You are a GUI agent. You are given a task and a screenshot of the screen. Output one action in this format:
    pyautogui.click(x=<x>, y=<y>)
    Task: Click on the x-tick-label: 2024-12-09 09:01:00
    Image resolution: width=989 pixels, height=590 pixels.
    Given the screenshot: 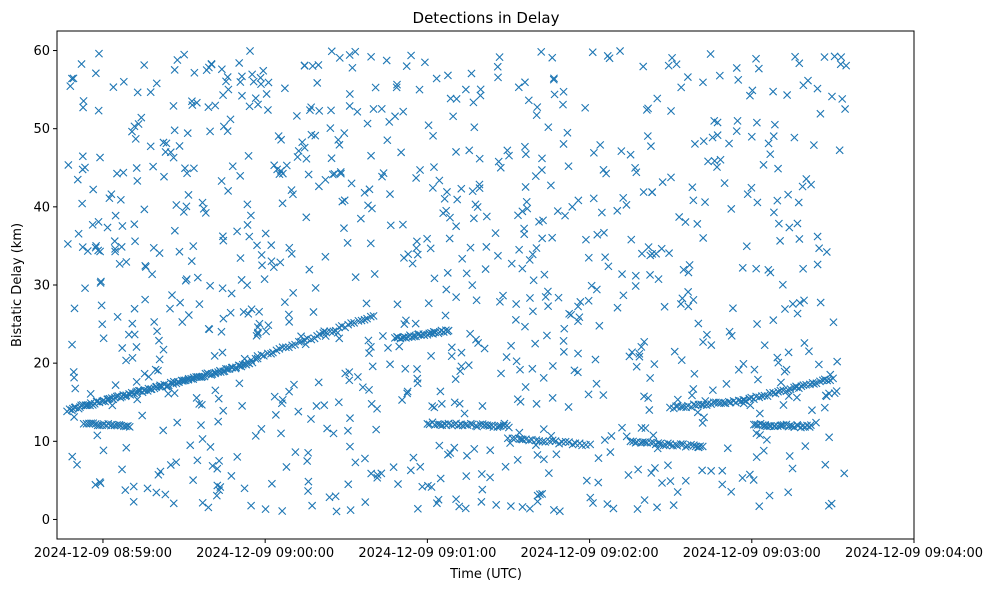 What is the action you would take?
    pyautogui.click(x=427, y=553)
    